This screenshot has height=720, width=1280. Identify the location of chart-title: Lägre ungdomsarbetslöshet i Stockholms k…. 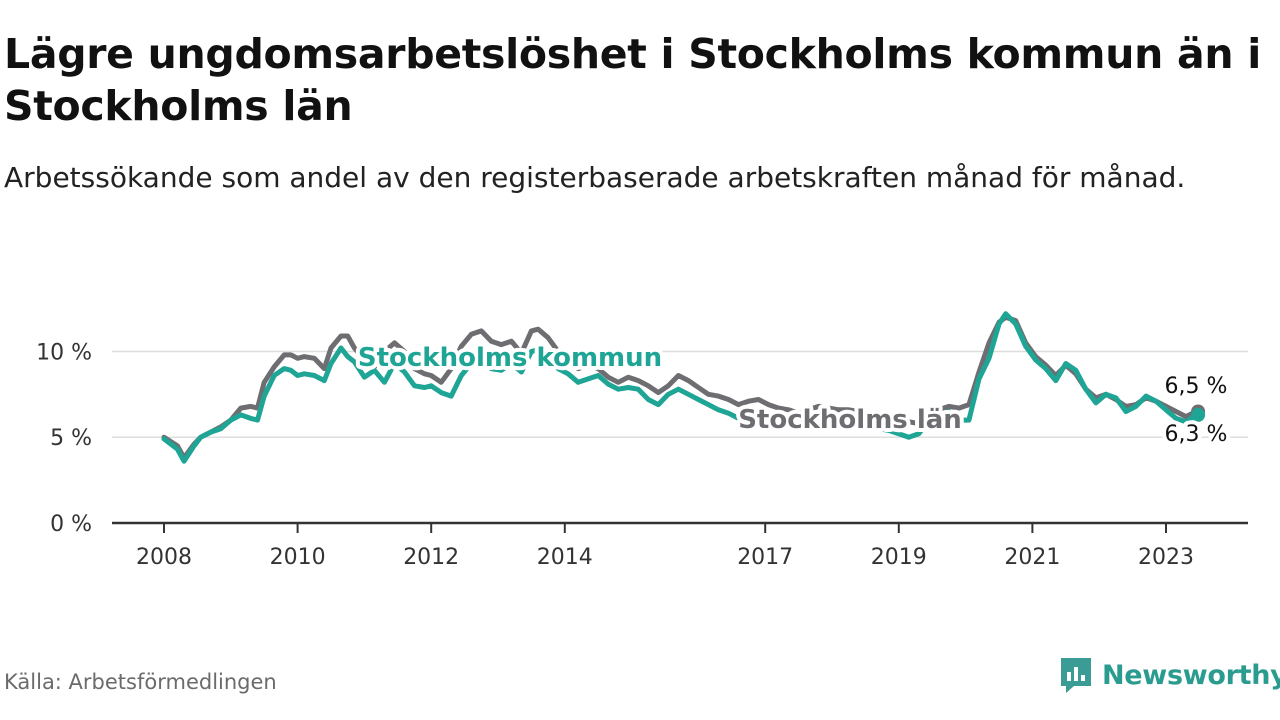
(632, 80).